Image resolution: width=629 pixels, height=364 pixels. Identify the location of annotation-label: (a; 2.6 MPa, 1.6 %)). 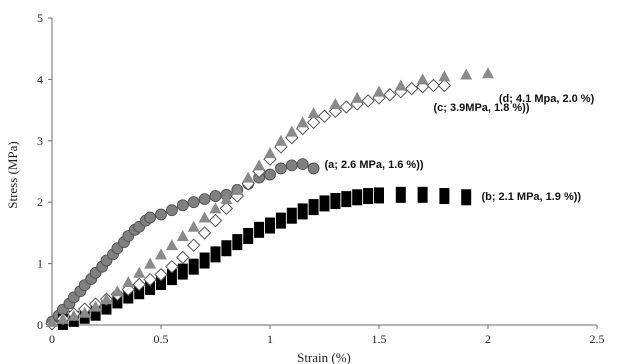
(374, 165).